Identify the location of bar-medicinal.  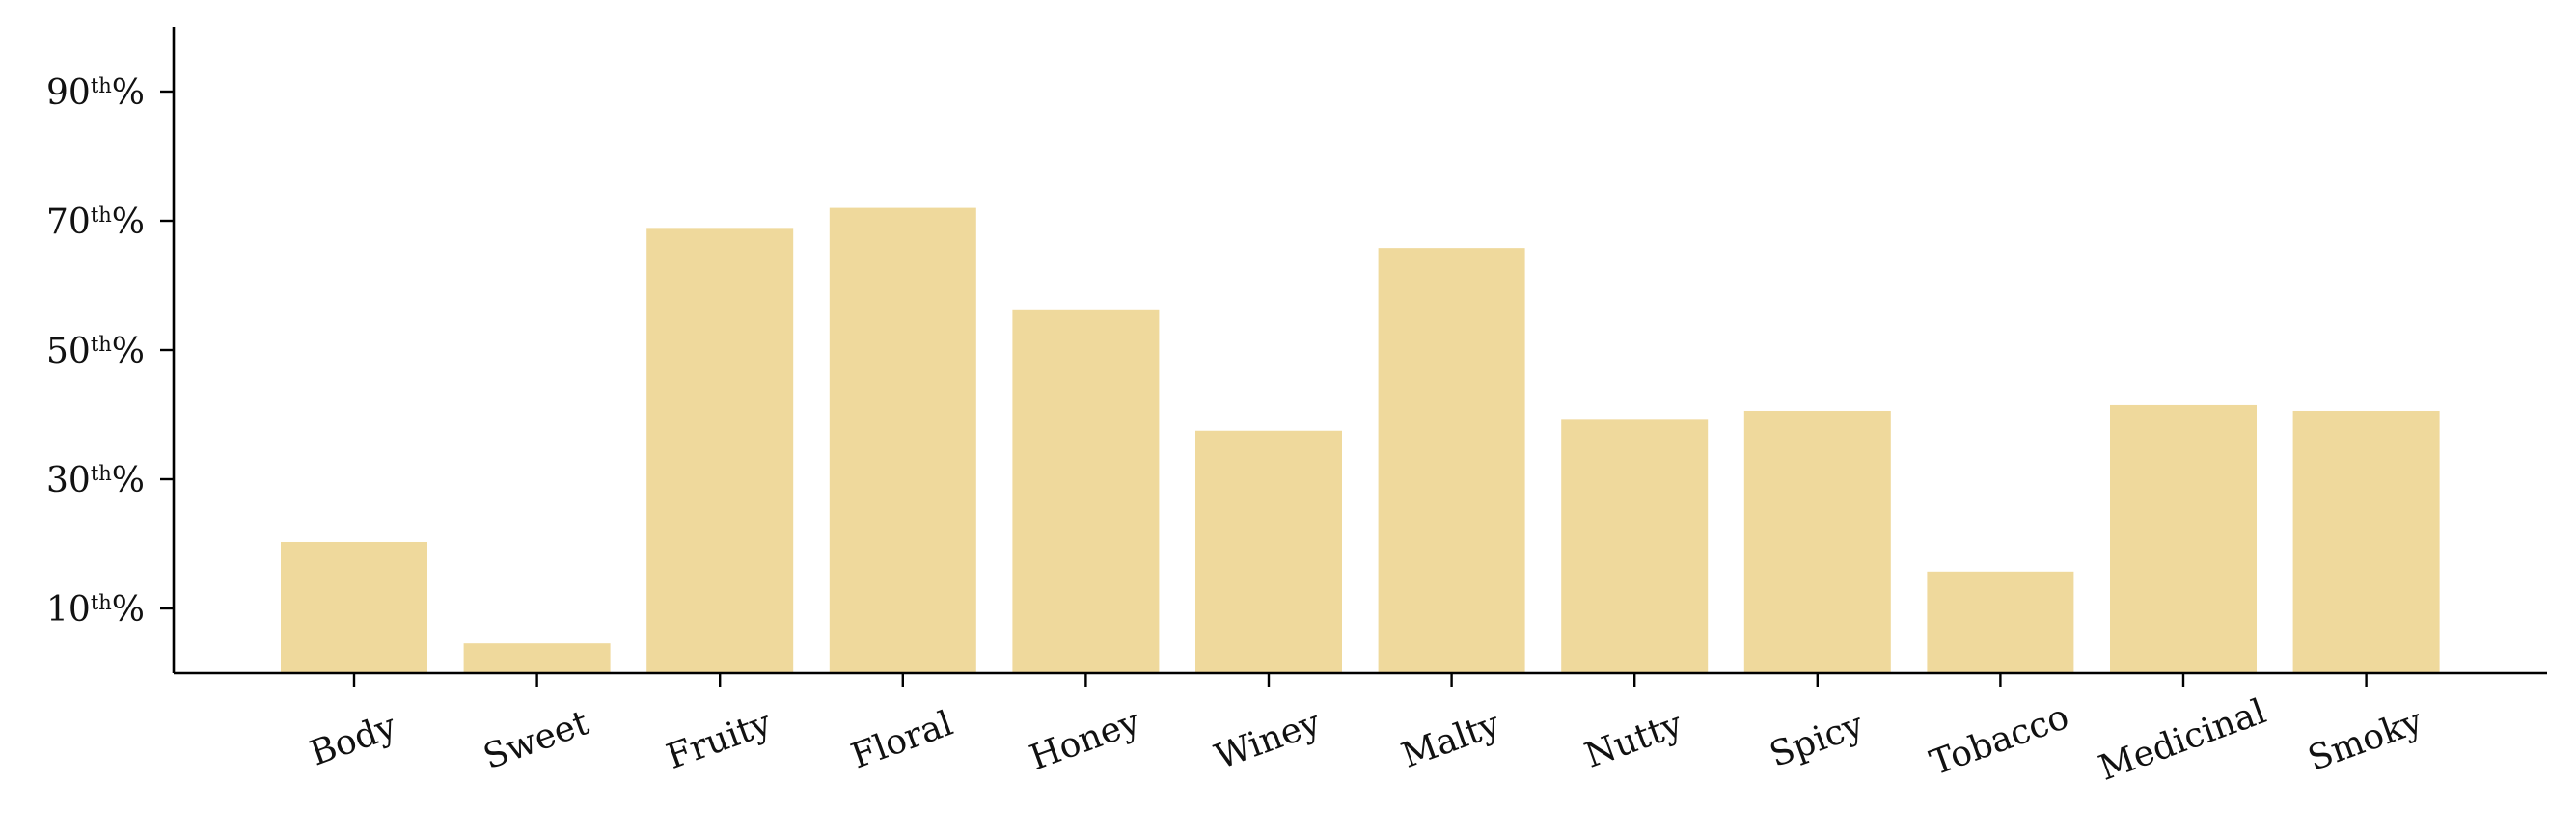
(2184, 538).